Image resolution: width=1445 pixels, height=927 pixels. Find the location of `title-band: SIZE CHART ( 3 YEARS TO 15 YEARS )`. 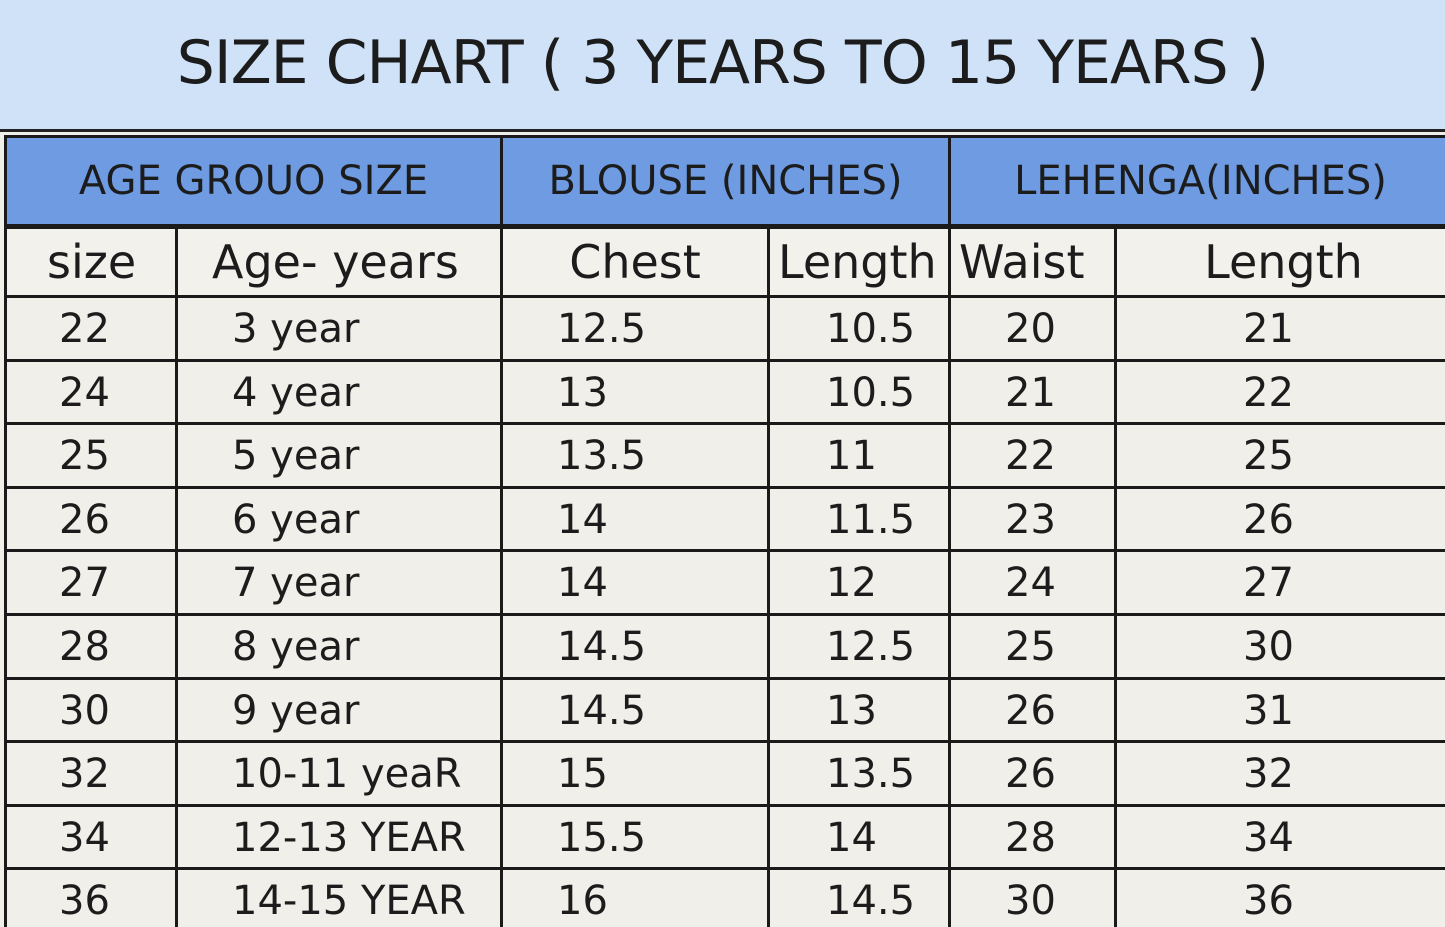

title-band: SIZE CHART ( 3 YEARS TO 15 YEARS ) is located at coordinates (722, 66).